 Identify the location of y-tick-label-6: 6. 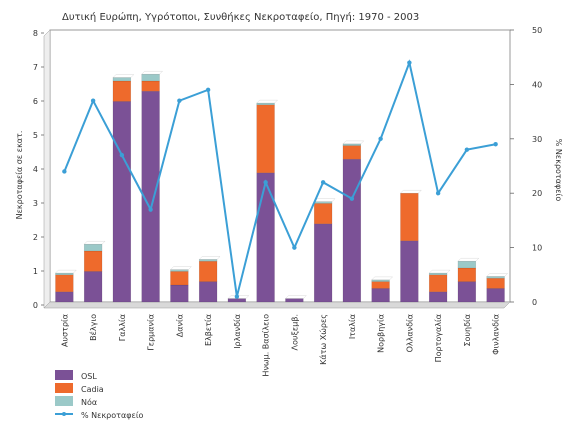
(35, 101).